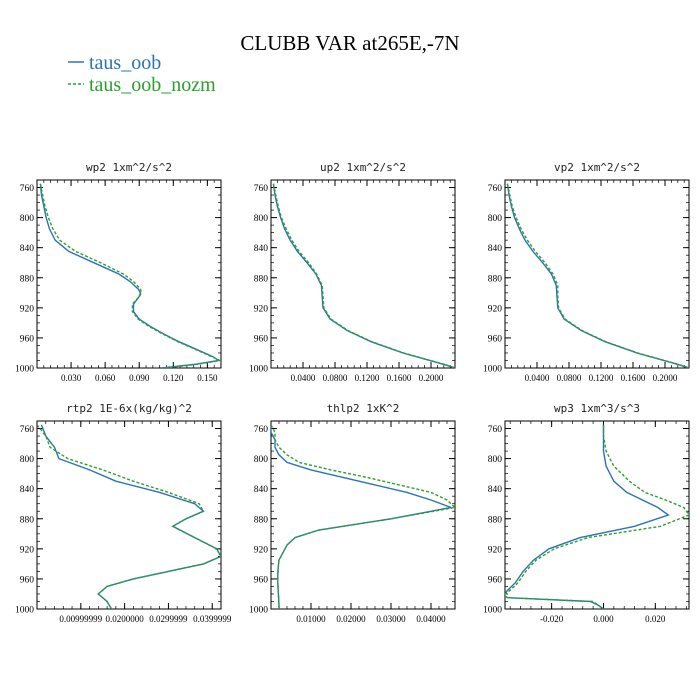  I want to click on x-tick-label: 0.00999999, so click(80, 619).